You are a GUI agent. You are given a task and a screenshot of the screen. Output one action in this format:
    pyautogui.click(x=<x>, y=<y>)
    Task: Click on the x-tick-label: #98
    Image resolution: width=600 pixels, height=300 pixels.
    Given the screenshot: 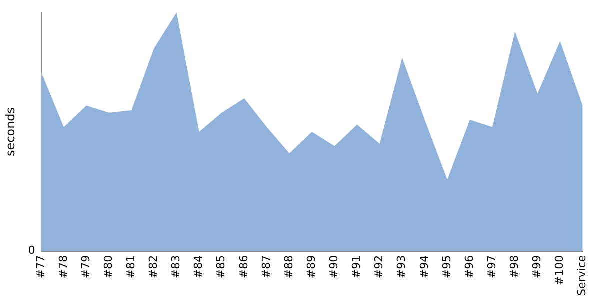 What is the action you would take?
    pyautogui.click(x=514, y=267)
    